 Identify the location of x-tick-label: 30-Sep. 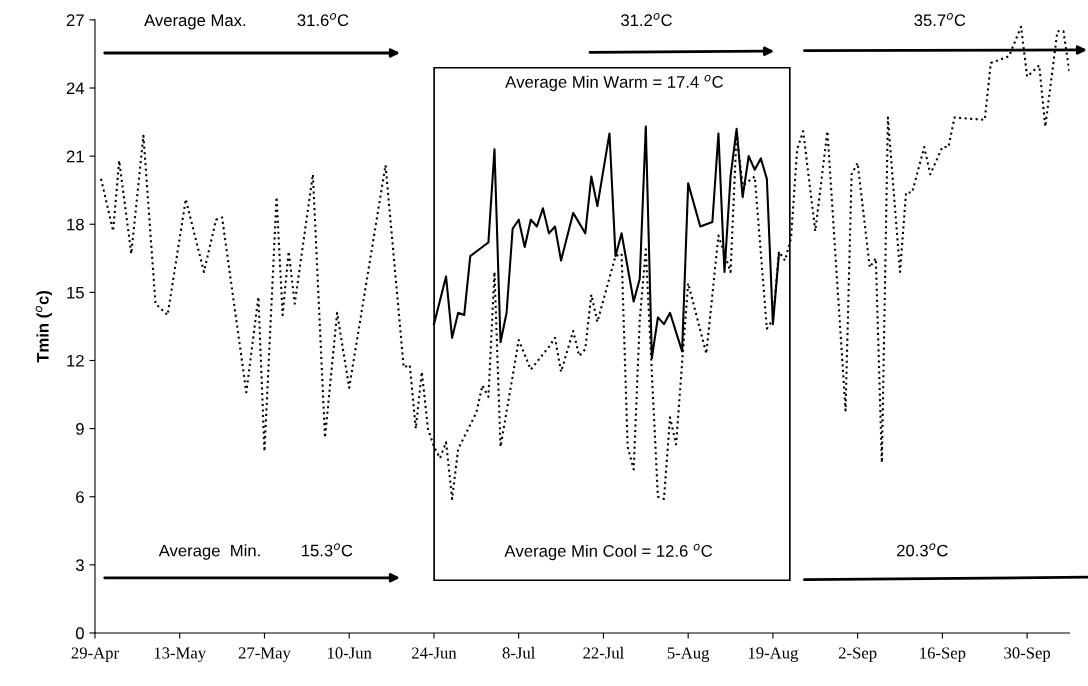
(1027, 654).